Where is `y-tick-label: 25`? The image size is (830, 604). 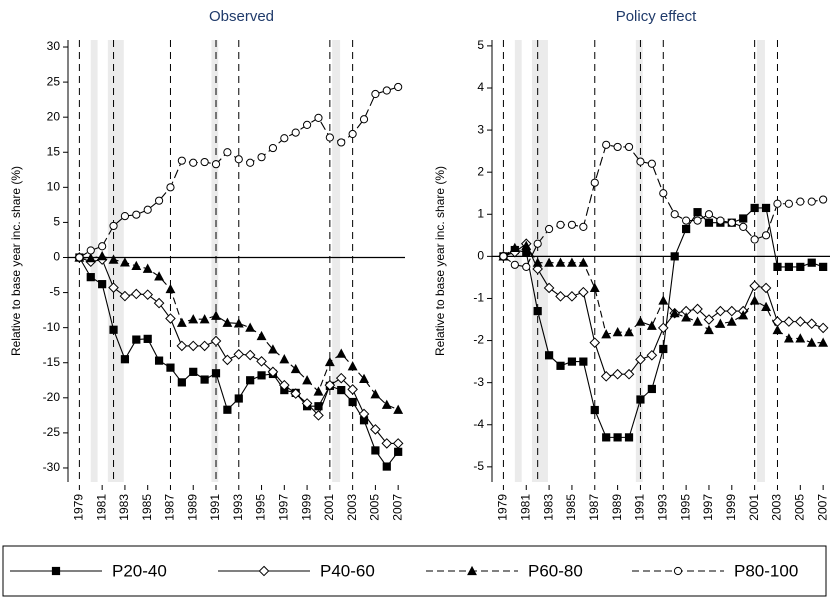
y-tick-label: 25 is located at coordinates (54, 81).